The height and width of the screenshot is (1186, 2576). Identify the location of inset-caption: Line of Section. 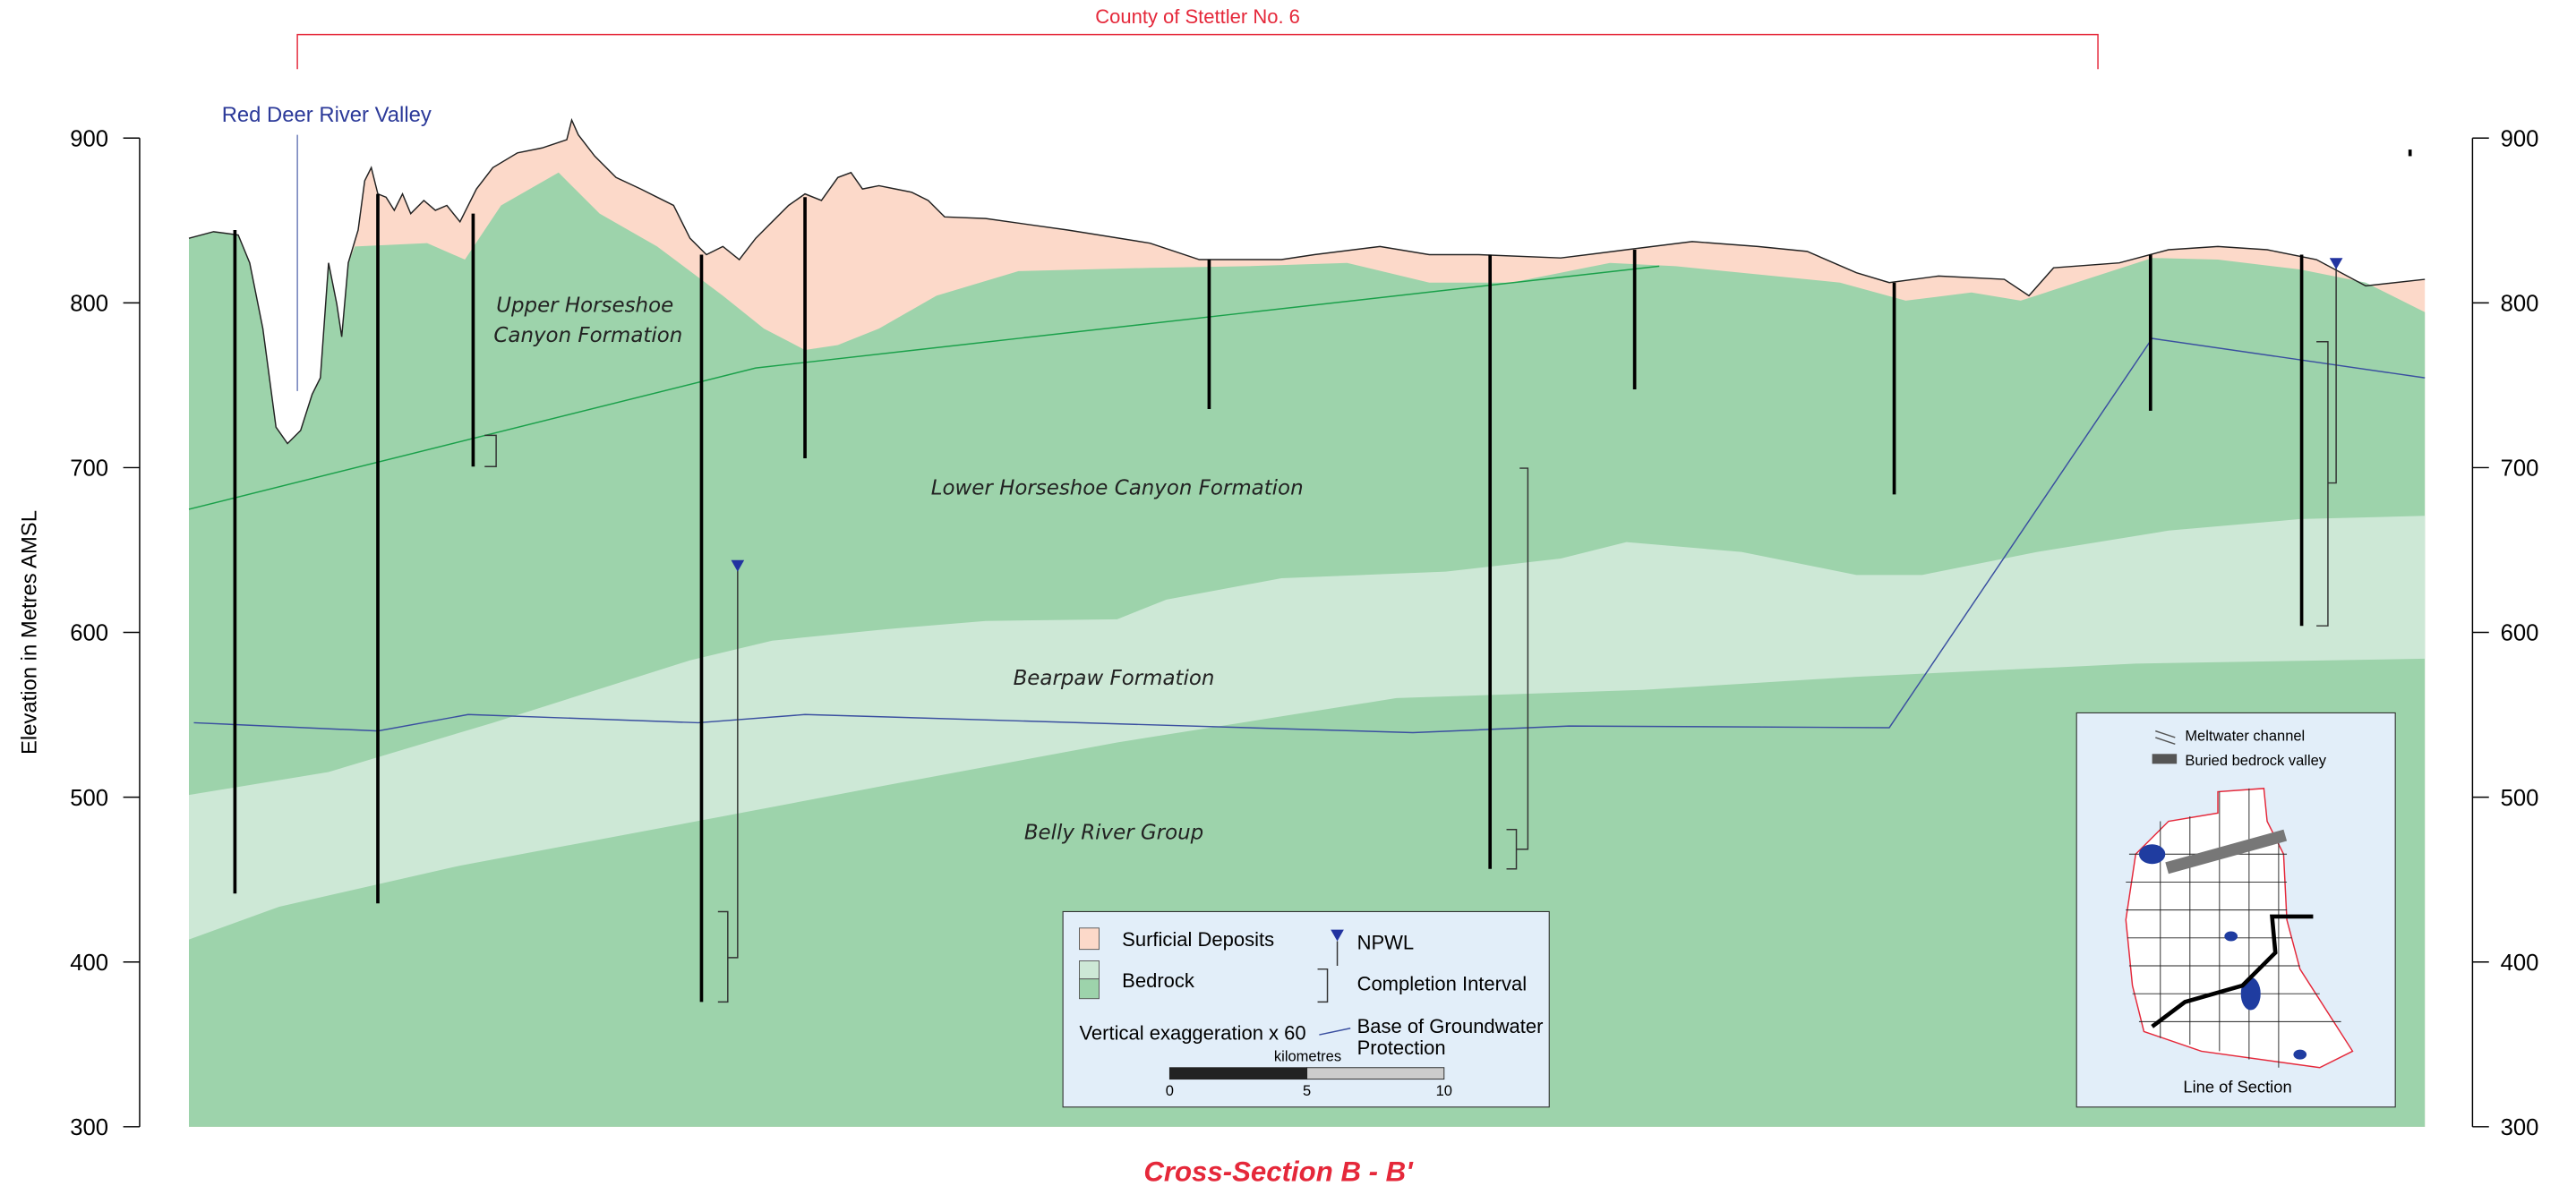
(2237, 1086).